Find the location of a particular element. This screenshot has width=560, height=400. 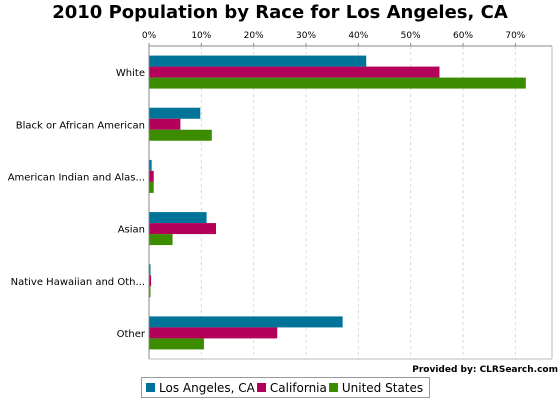

legend-item-united-states: United States is located at coordinates (376, 387).